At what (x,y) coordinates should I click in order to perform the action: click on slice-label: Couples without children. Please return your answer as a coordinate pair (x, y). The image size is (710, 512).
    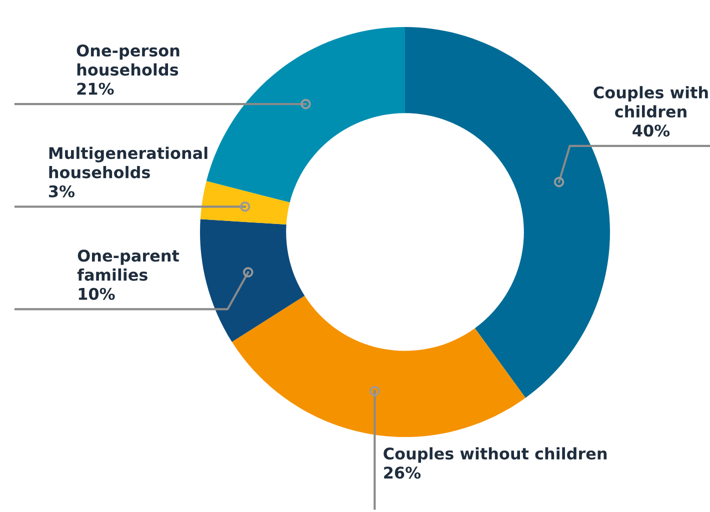
    Looking at the image, I should click on (495, 455).